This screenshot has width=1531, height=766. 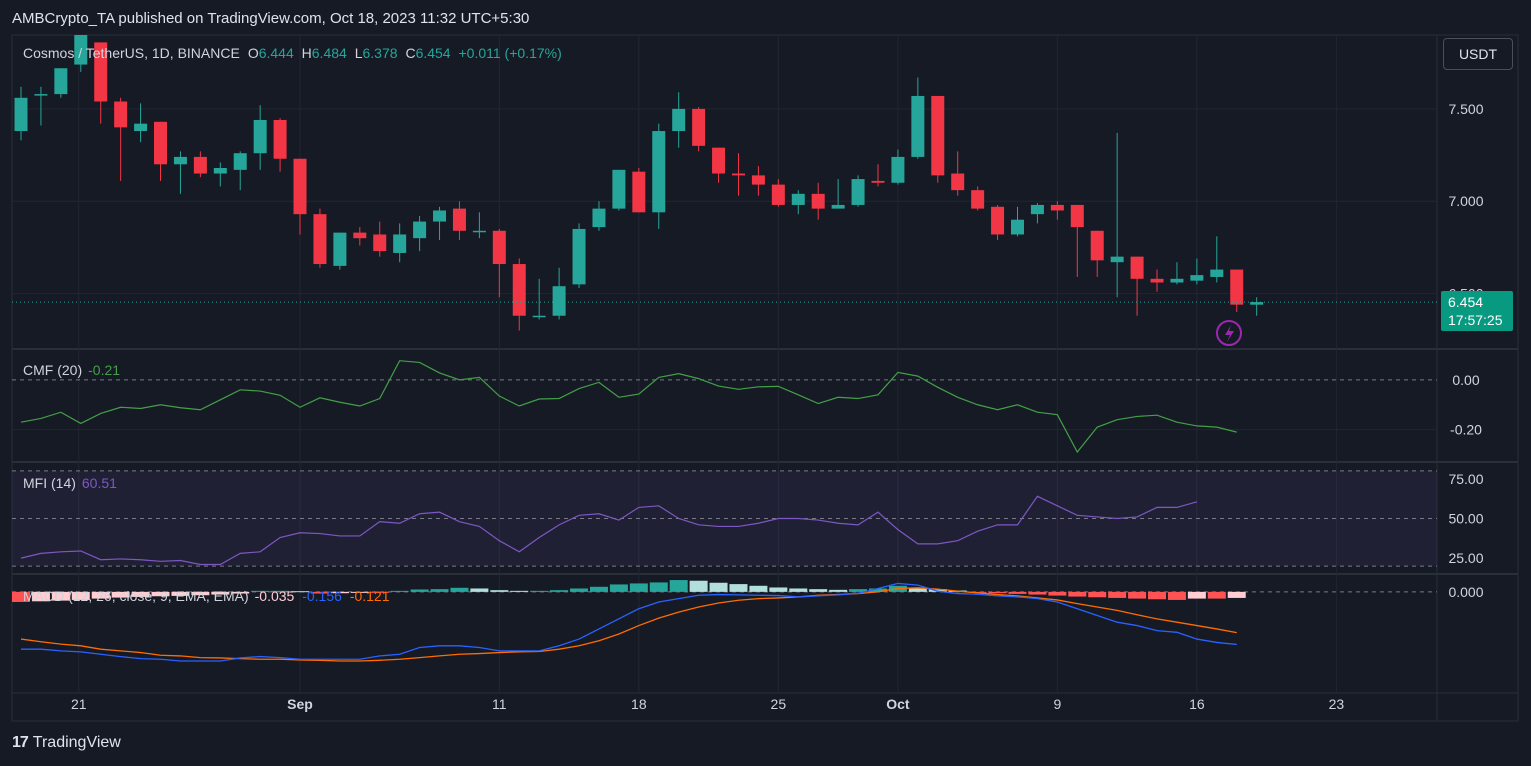 I want to click on time-axis-label: 9, so click(x=1057, y=704).